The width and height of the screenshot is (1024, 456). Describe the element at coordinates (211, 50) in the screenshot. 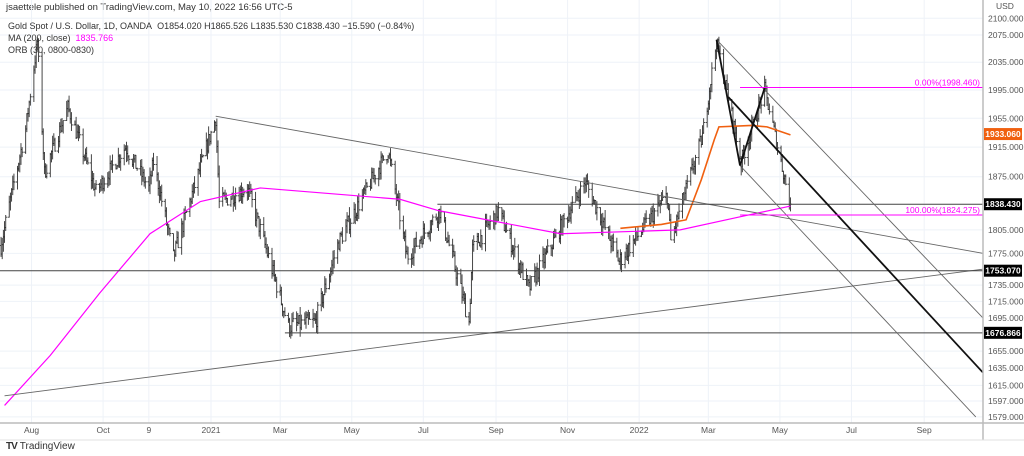

I see `orb-legend: ORB (30, 0800-0830)` at that location.